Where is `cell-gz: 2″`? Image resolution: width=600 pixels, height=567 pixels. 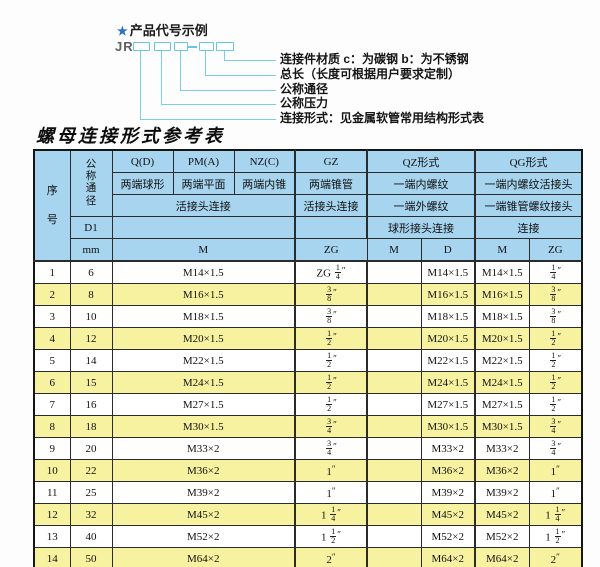
cell-gz: 2″ is located at coordinates (331, 557).